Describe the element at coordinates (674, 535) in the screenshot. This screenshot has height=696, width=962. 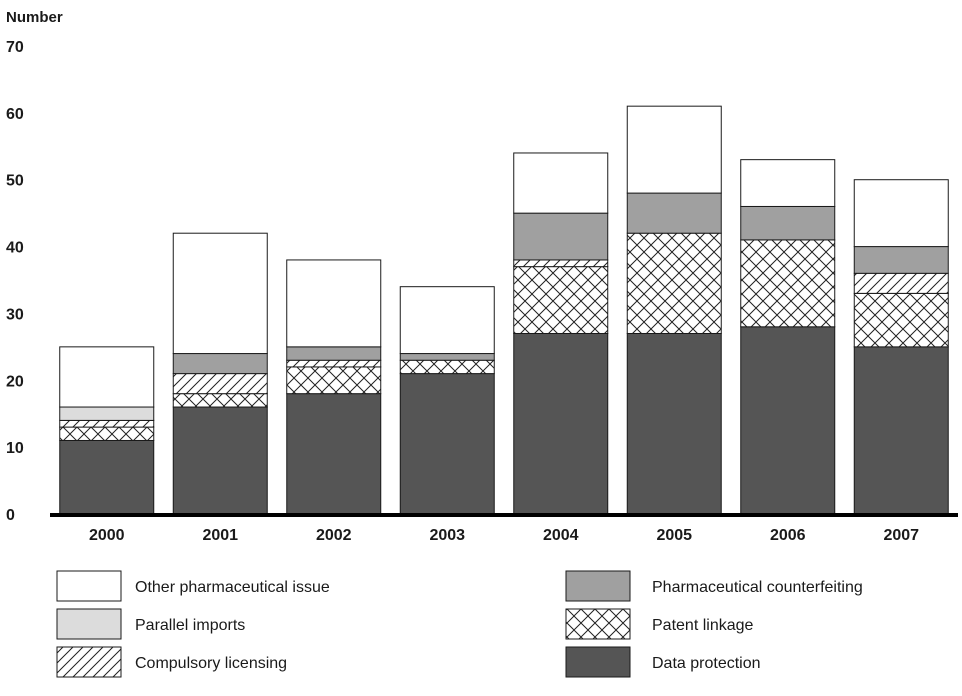
I see `x-tick-label-2005: 2005` at that location.